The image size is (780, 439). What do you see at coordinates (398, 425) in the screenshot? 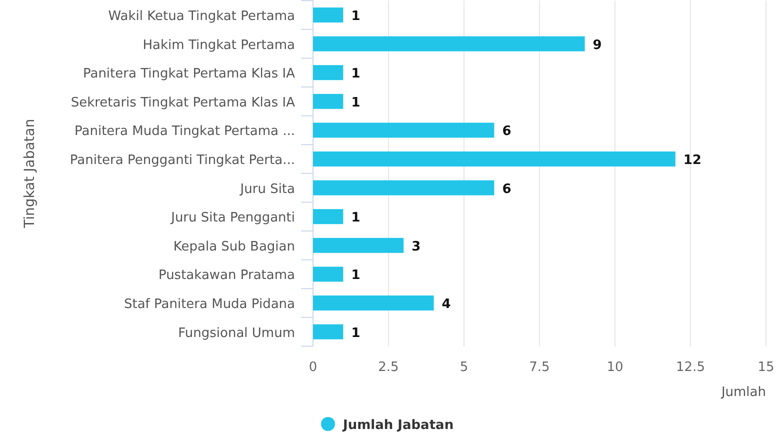
I see `legend-label: Jumlah Jabatan` at bounding box center [398, 425].